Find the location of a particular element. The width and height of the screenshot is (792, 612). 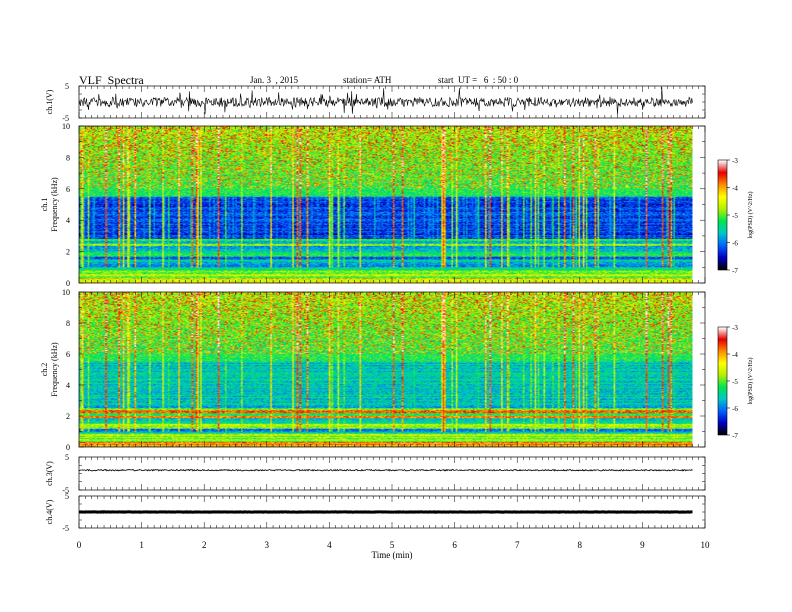

date-label: Jan. 3 , 2015 is located at coordinates (274, 80).